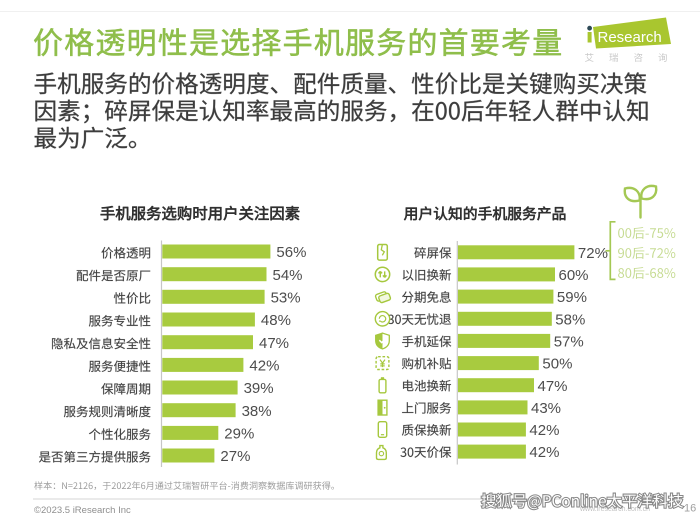 The image size is (700, 520). Describe the element at coordinates (630, 37) in the screenshot. I see `svg-text: Research` at that location.